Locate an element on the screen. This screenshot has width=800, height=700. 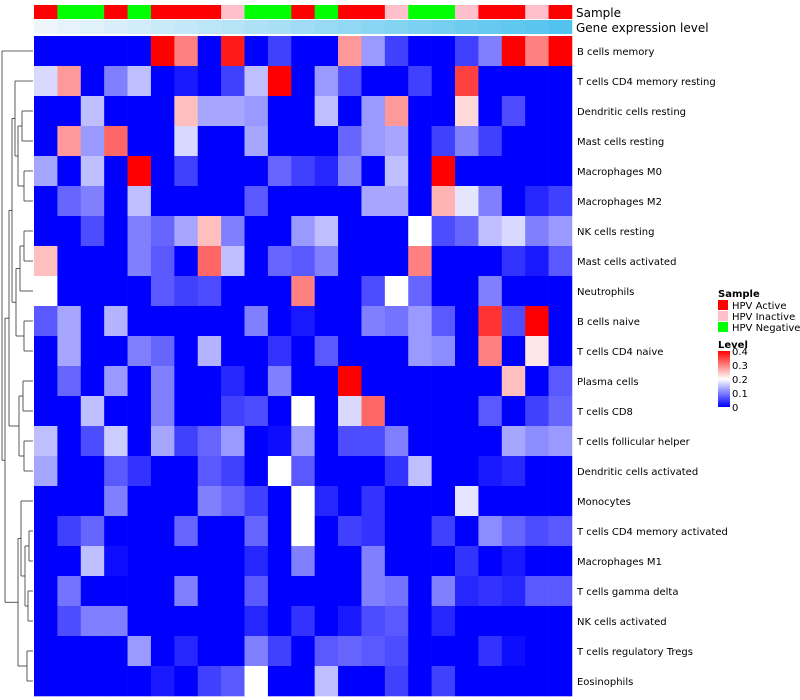
row-label: Neutrophils is located at coordinates (605, 292).